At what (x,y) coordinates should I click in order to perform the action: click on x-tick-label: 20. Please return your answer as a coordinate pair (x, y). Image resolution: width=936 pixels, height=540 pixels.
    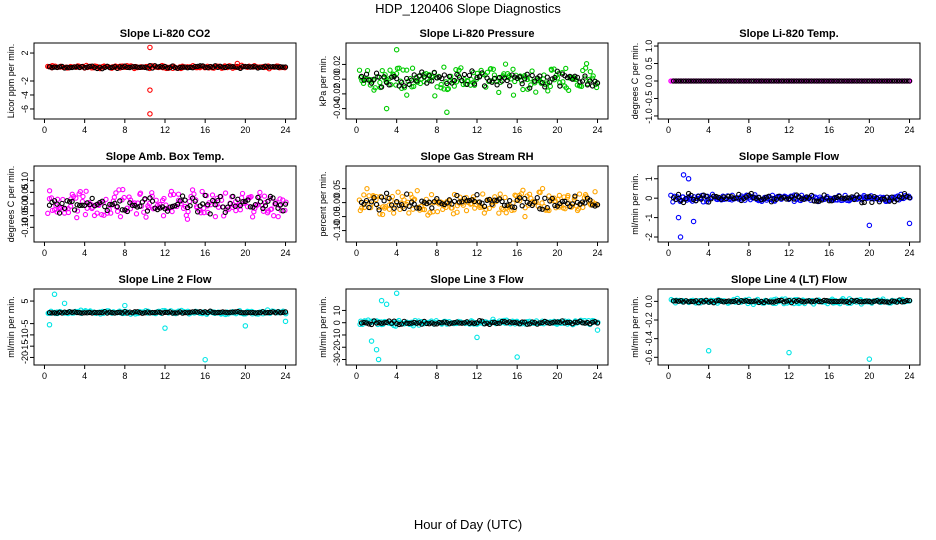
    Looking at the image, I should click on (869, 376).